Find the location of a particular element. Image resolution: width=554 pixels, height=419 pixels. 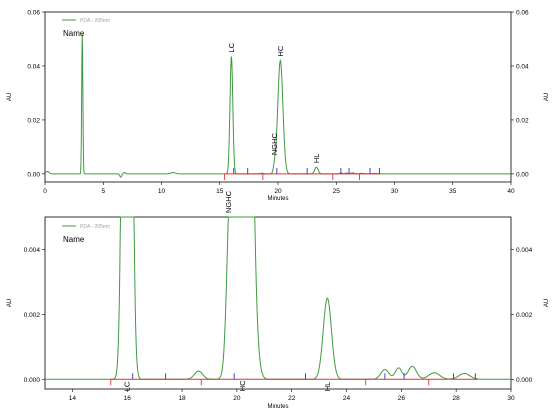

bot-x-tick-label: 14 is located at coordinates (73, 398).